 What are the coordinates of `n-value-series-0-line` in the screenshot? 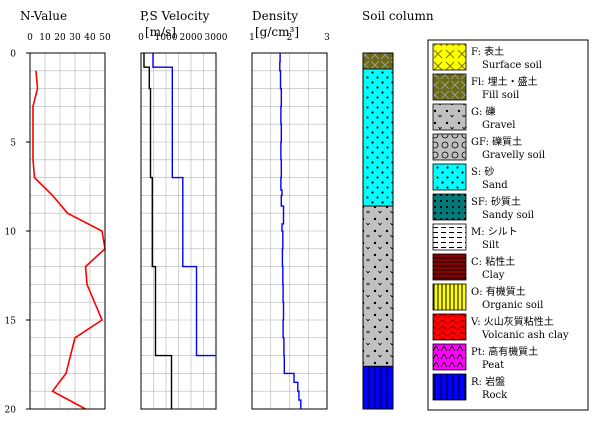 It's located at (69, 240).